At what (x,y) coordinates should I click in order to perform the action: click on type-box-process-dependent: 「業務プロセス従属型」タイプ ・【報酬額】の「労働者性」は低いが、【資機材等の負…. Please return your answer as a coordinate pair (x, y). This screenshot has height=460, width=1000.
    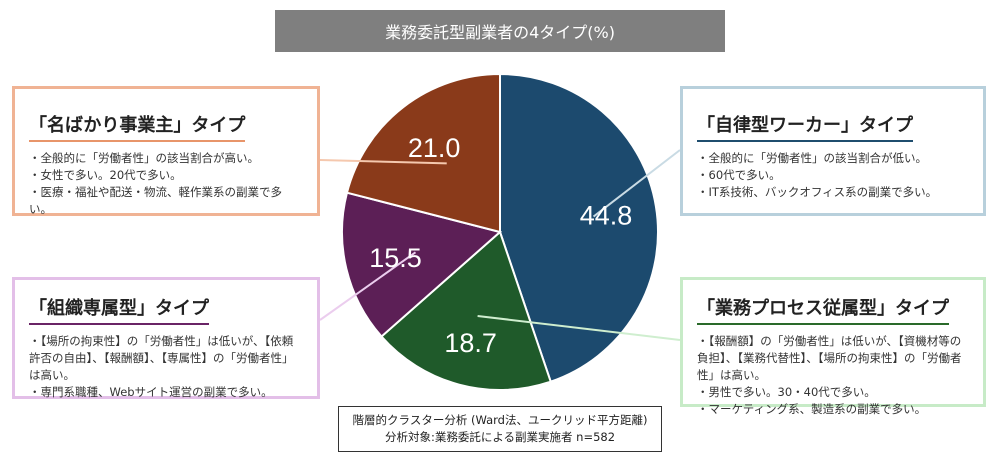
    Looking at the image, I should click on (833, 346).